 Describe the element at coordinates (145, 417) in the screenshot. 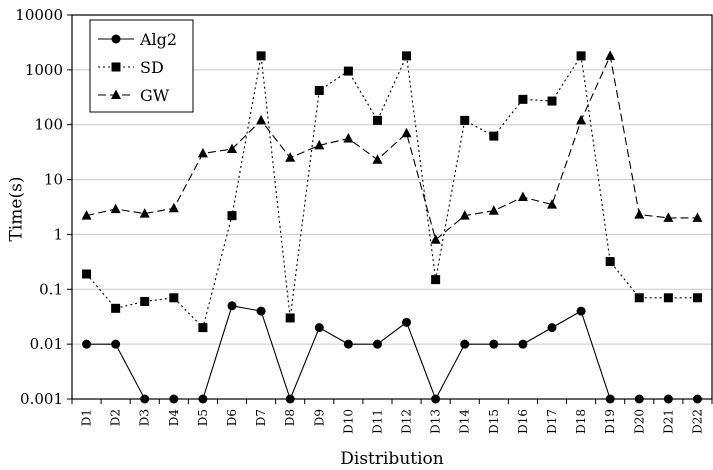

I see `x-tick-label: D3` at that location.